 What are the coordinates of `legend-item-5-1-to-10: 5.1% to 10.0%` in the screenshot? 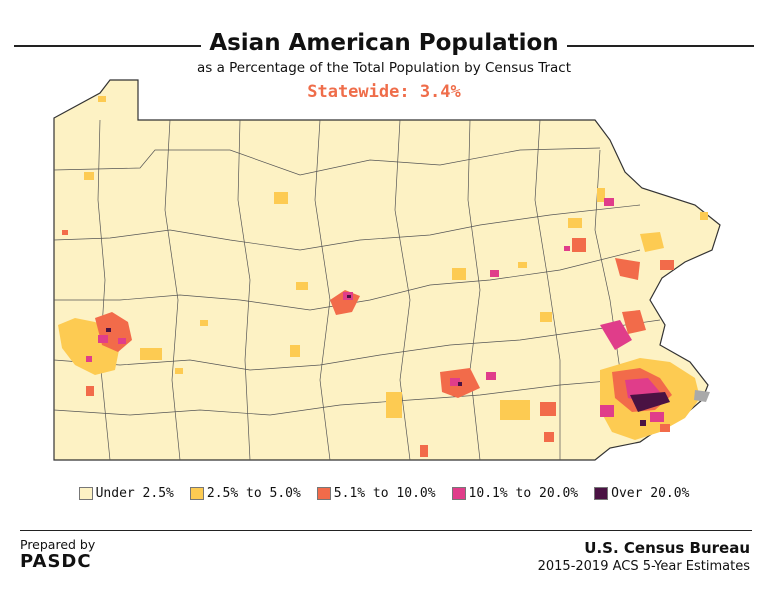 It's located at (376, 493).